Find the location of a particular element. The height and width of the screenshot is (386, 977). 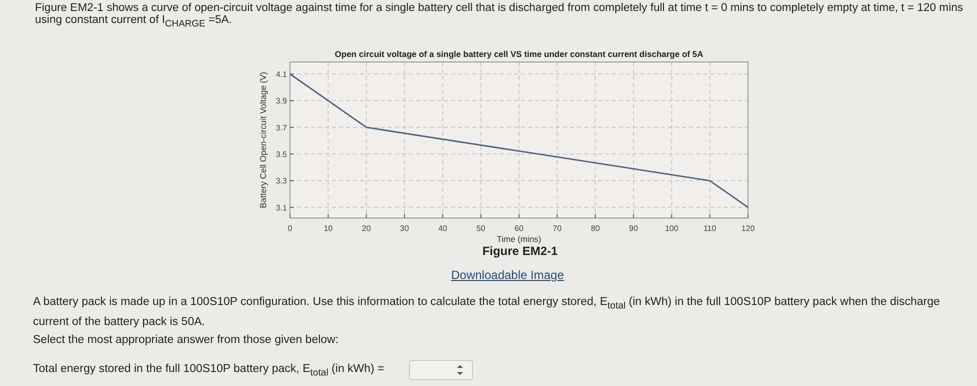

x-tick-label: 70 is located at coordinates (557, 228).